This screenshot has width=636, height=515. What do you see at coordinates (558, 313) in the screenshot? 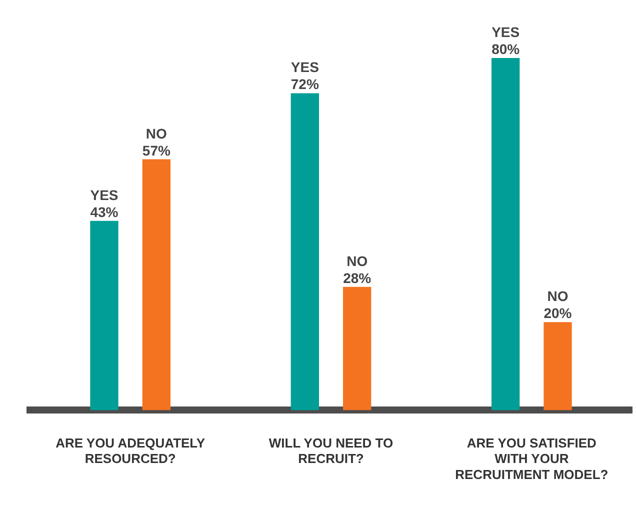
I see `data-label: 20%` at bounding box center [558, 313].